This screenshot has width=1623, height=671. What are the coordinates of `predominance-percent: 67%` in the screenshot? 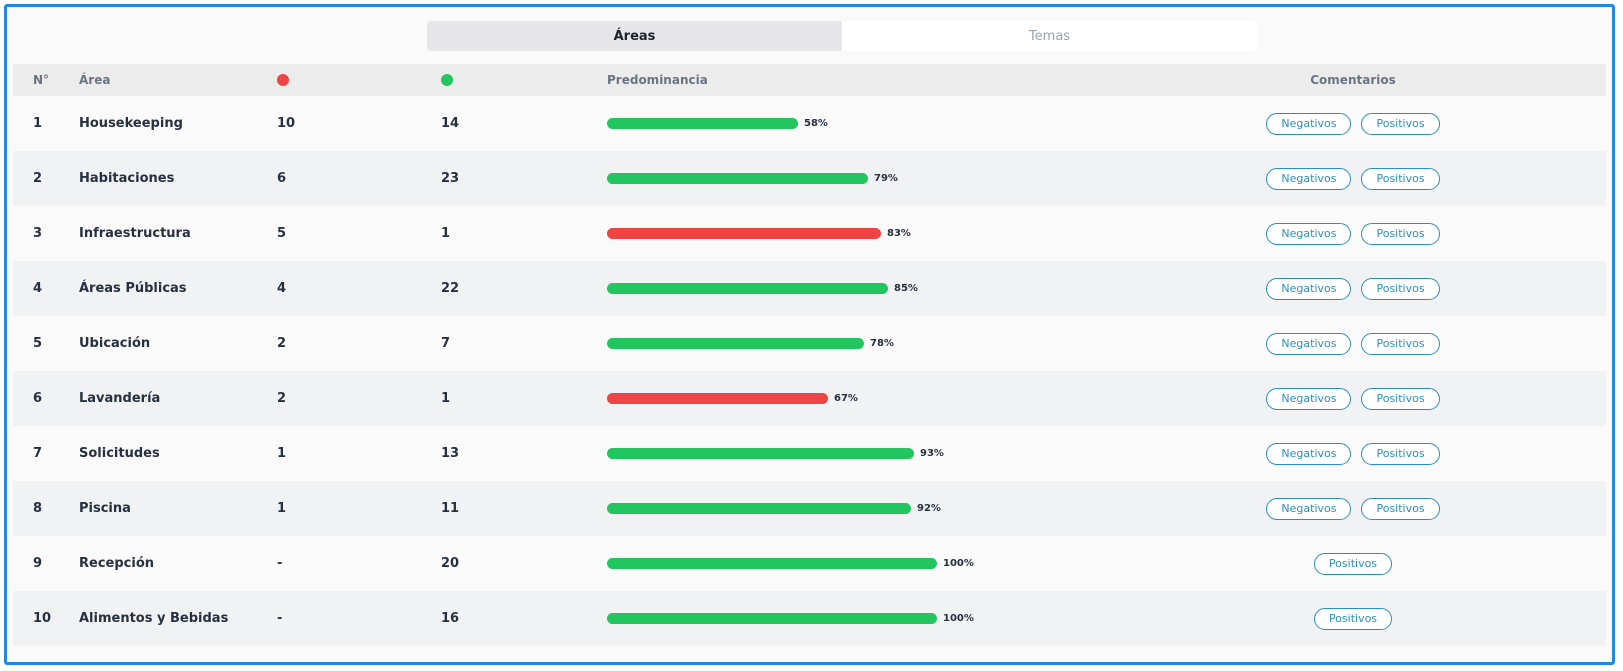 It's located at (846, 398).